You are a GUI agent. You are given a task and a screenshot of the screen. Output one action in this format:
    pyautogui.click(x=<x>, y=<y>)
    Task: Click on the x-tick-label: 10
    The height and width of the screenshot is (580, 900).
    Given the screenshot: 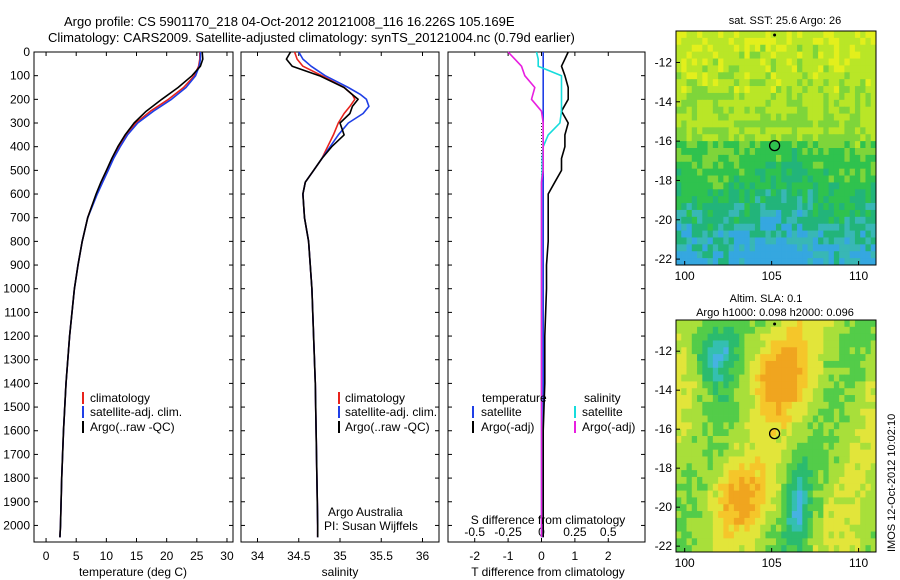 What is the action you would take?
    pyautogui.click(x=107, y=556)
    